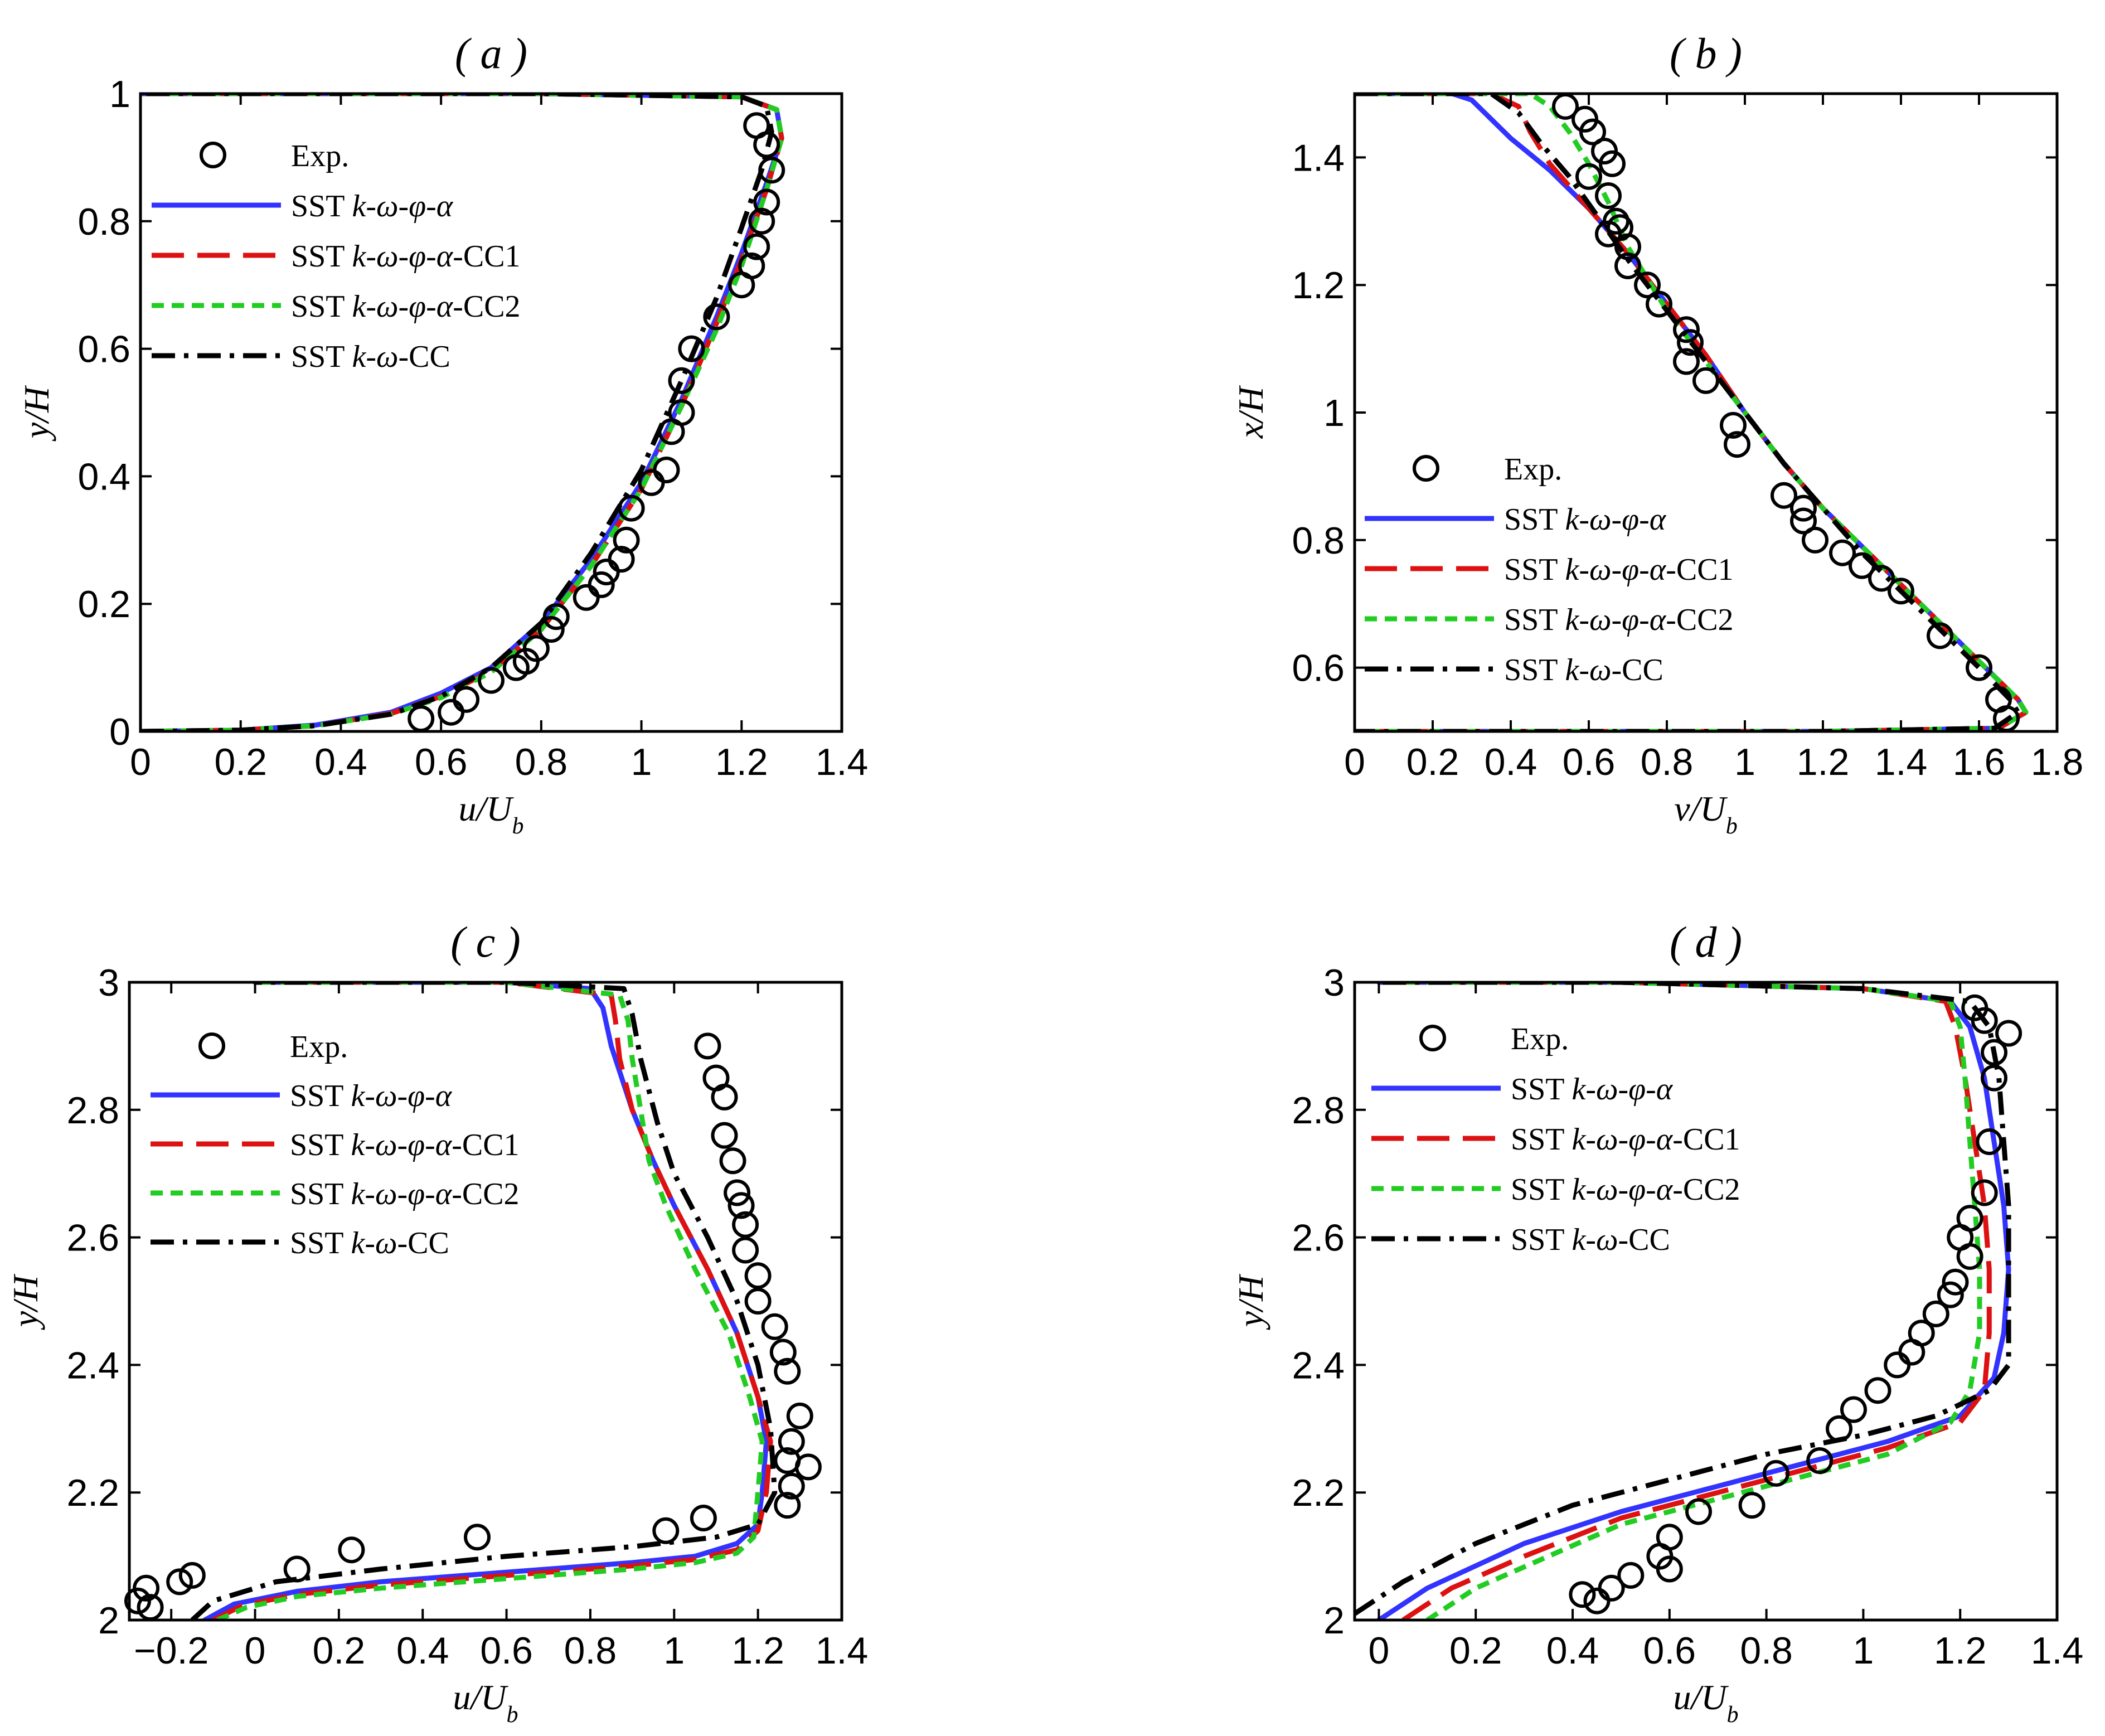 The height and width of the screenshot is (1736, 2105). I want to click on series-line-kwpa, so click(462, 413).